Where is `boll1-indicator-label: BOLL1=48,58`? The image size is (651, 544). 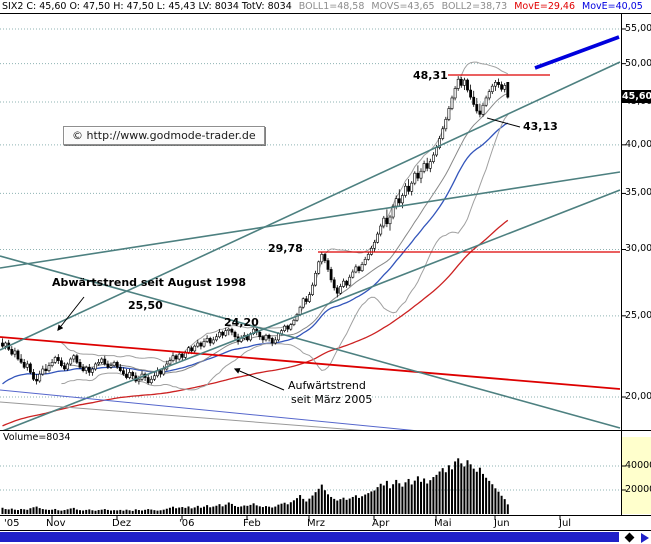 boll1-indicator-label: BOLL1=48,58 is located at coordinates (331, 6).